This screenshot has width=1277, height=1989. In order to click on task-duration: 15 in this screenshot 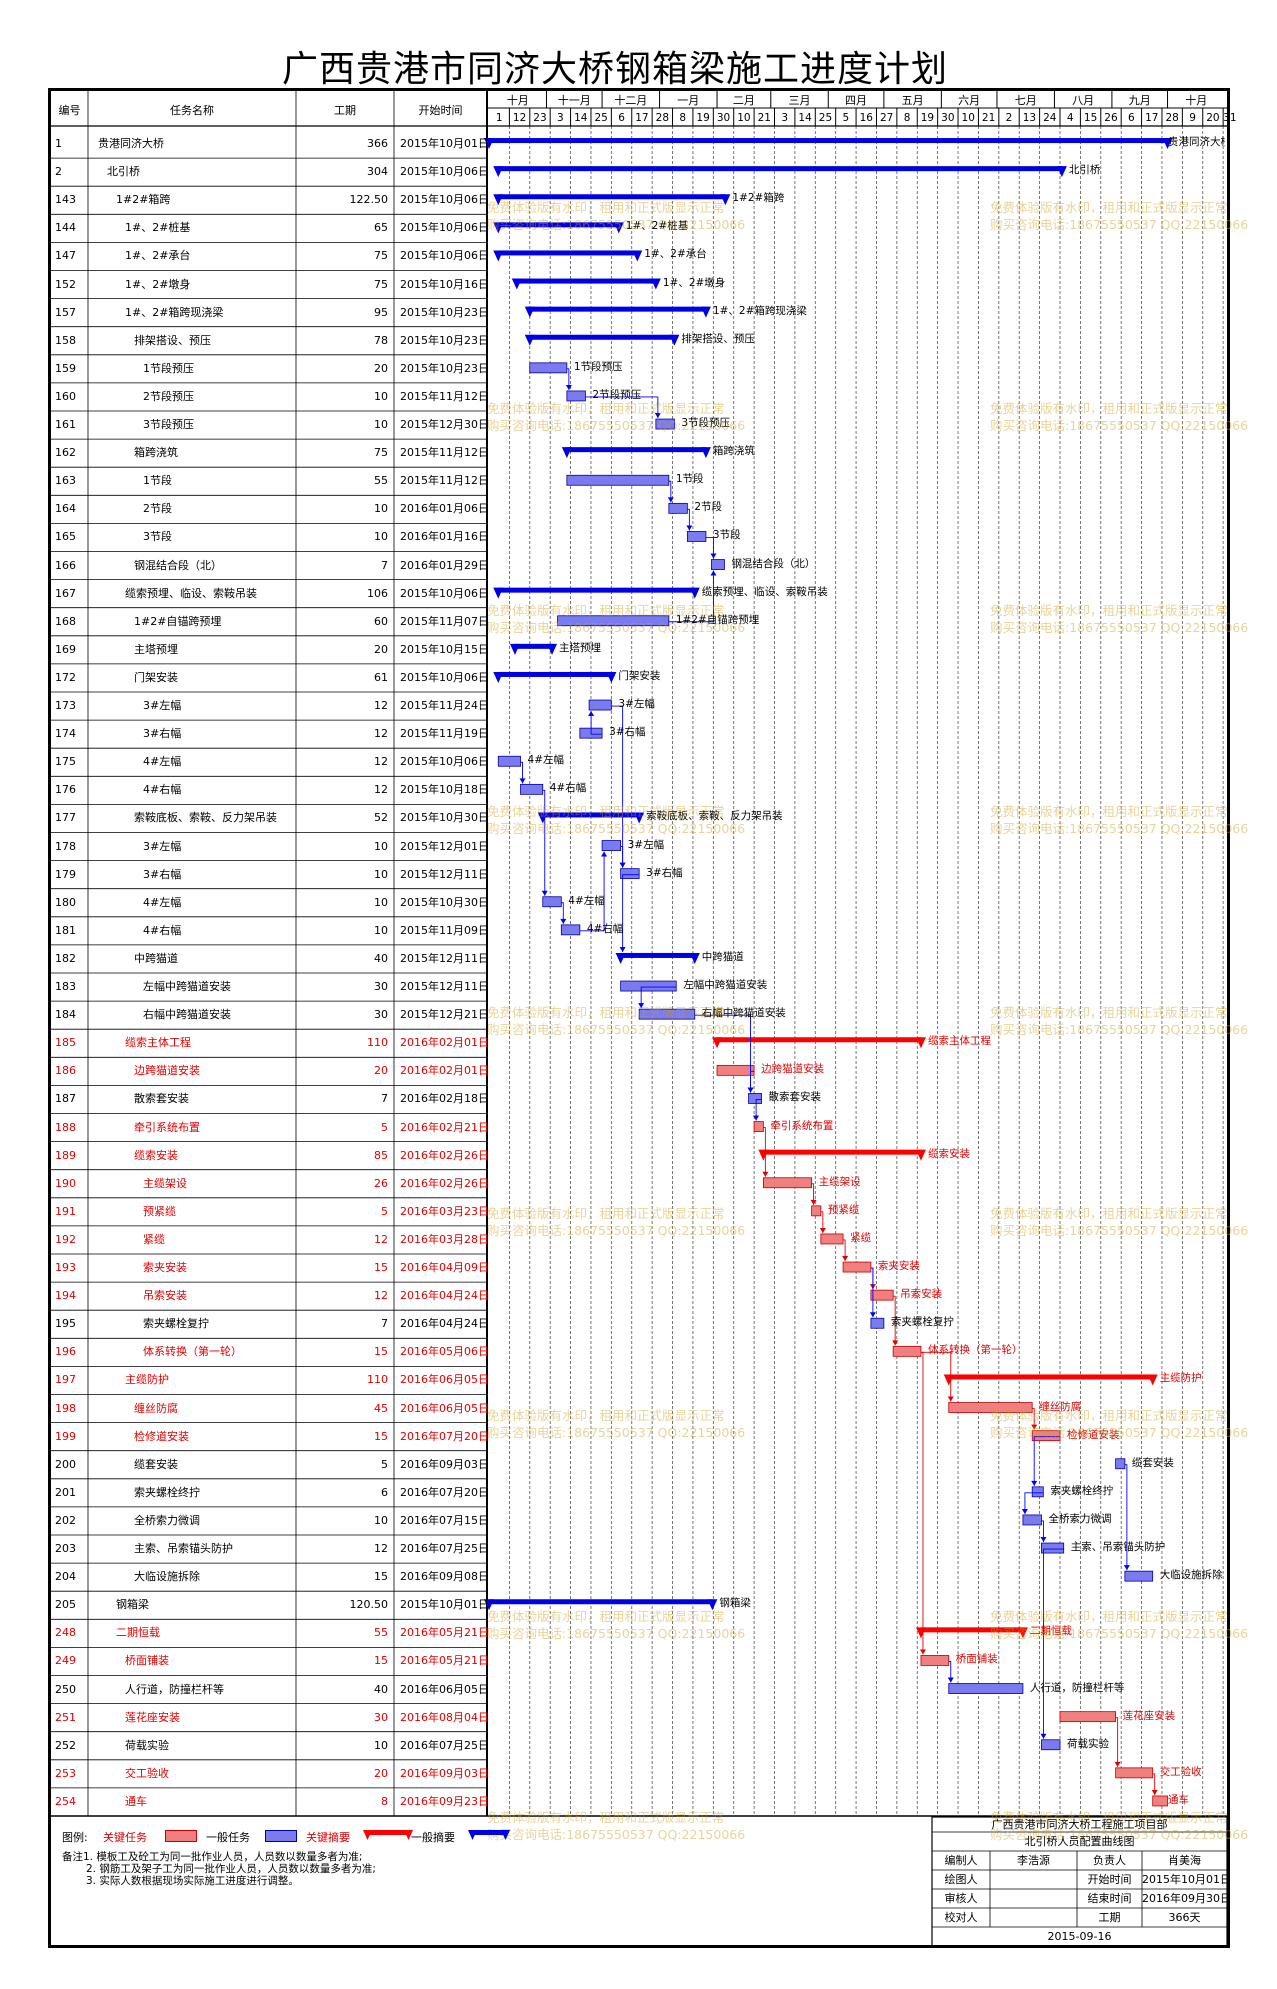, I will do `click(381, 1577)`.